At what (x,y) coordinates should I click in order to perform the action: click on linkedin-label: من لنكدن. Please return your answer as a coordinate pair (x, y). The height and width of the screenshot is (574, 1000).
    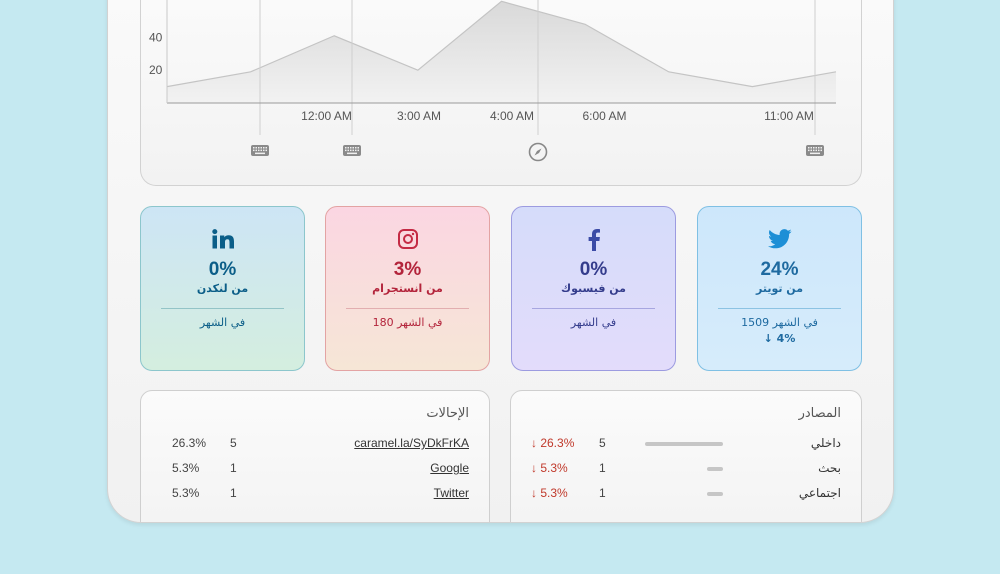
    Looking at the image, I should click on (222, 288).